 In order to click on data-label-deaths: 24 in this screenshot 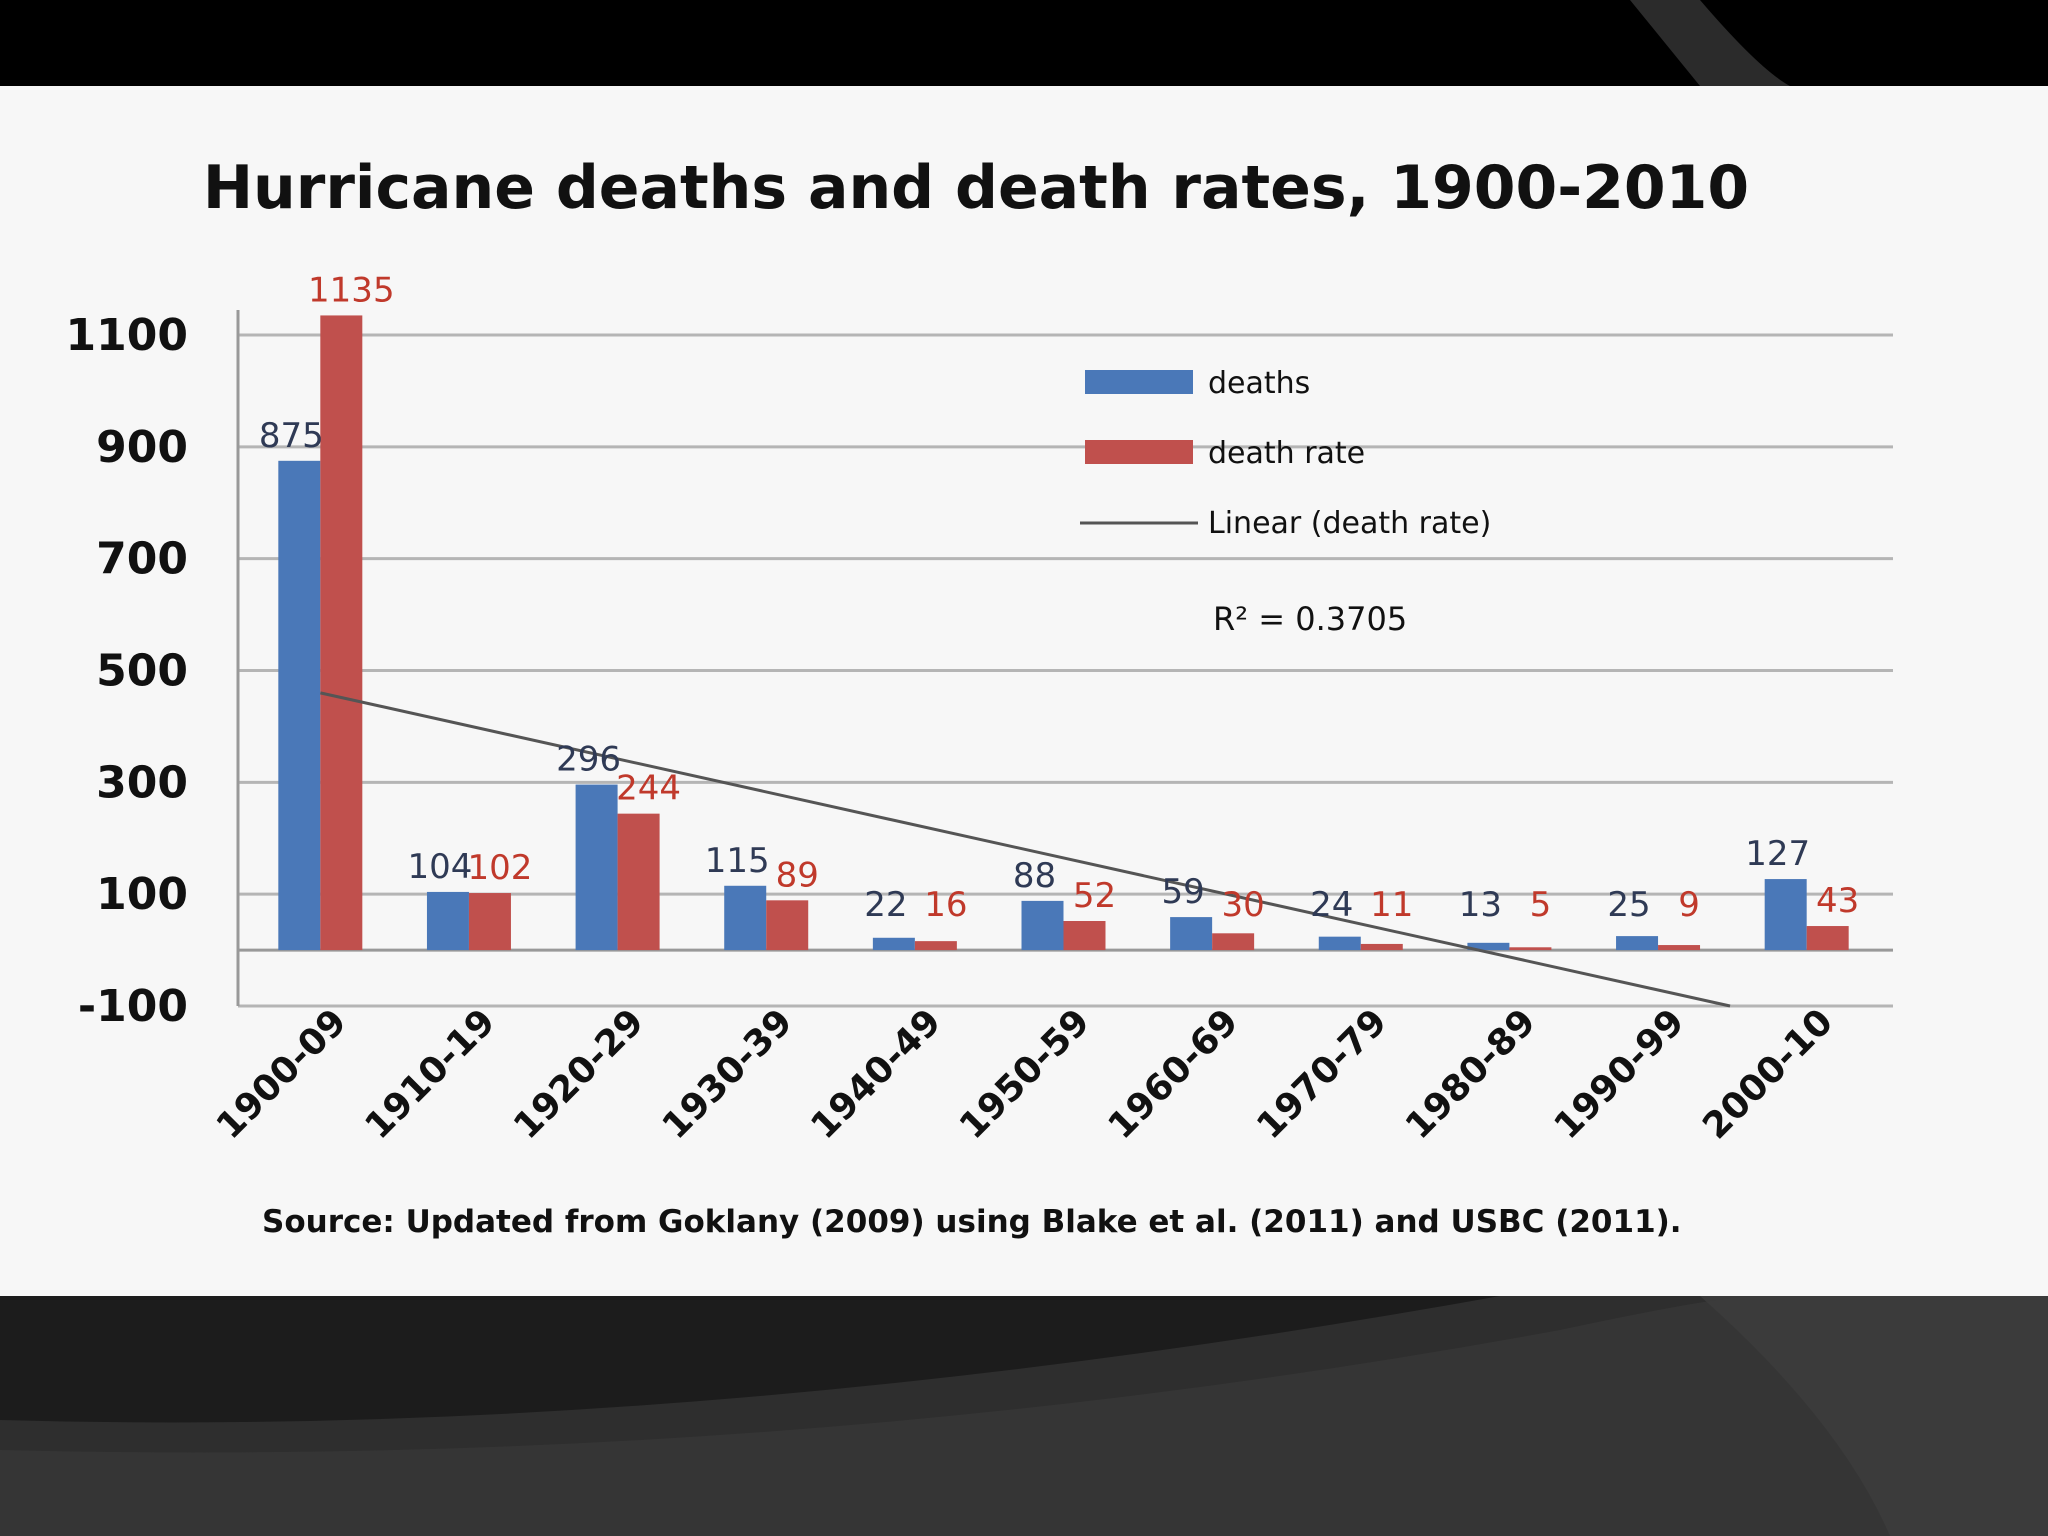, I will do `click(1331, 905)`.